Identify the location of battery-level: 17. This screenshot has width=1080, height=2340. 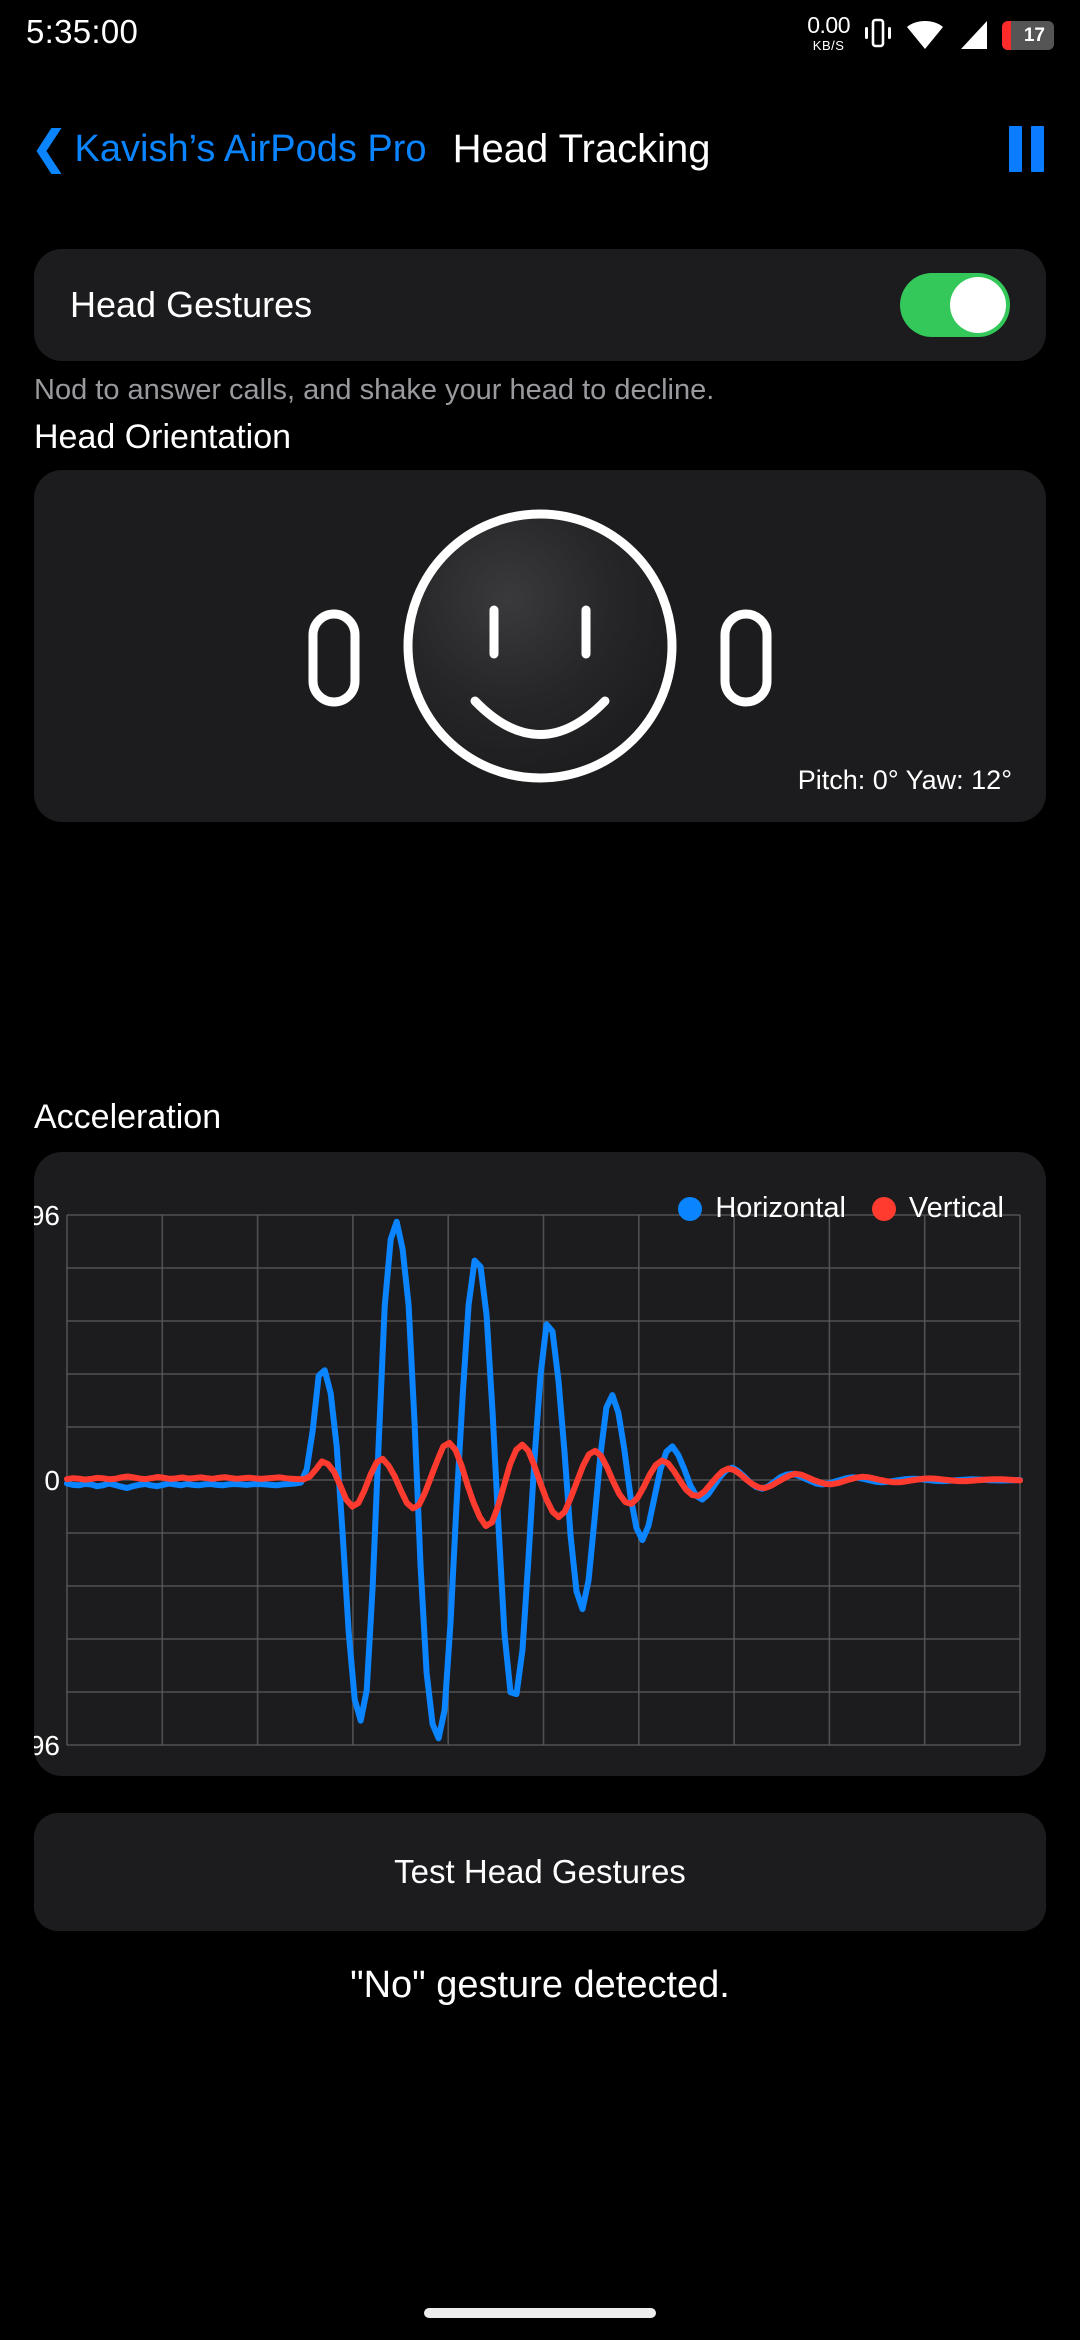
(1034, 35).